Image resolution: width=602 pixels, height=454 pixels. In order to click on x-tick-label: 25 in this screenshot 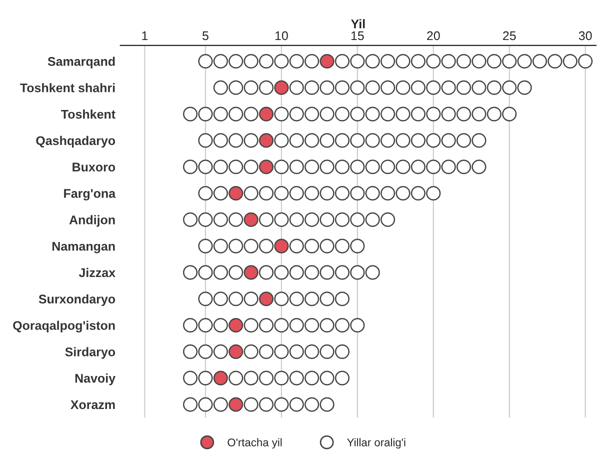, I will do `click(509, 35)`.